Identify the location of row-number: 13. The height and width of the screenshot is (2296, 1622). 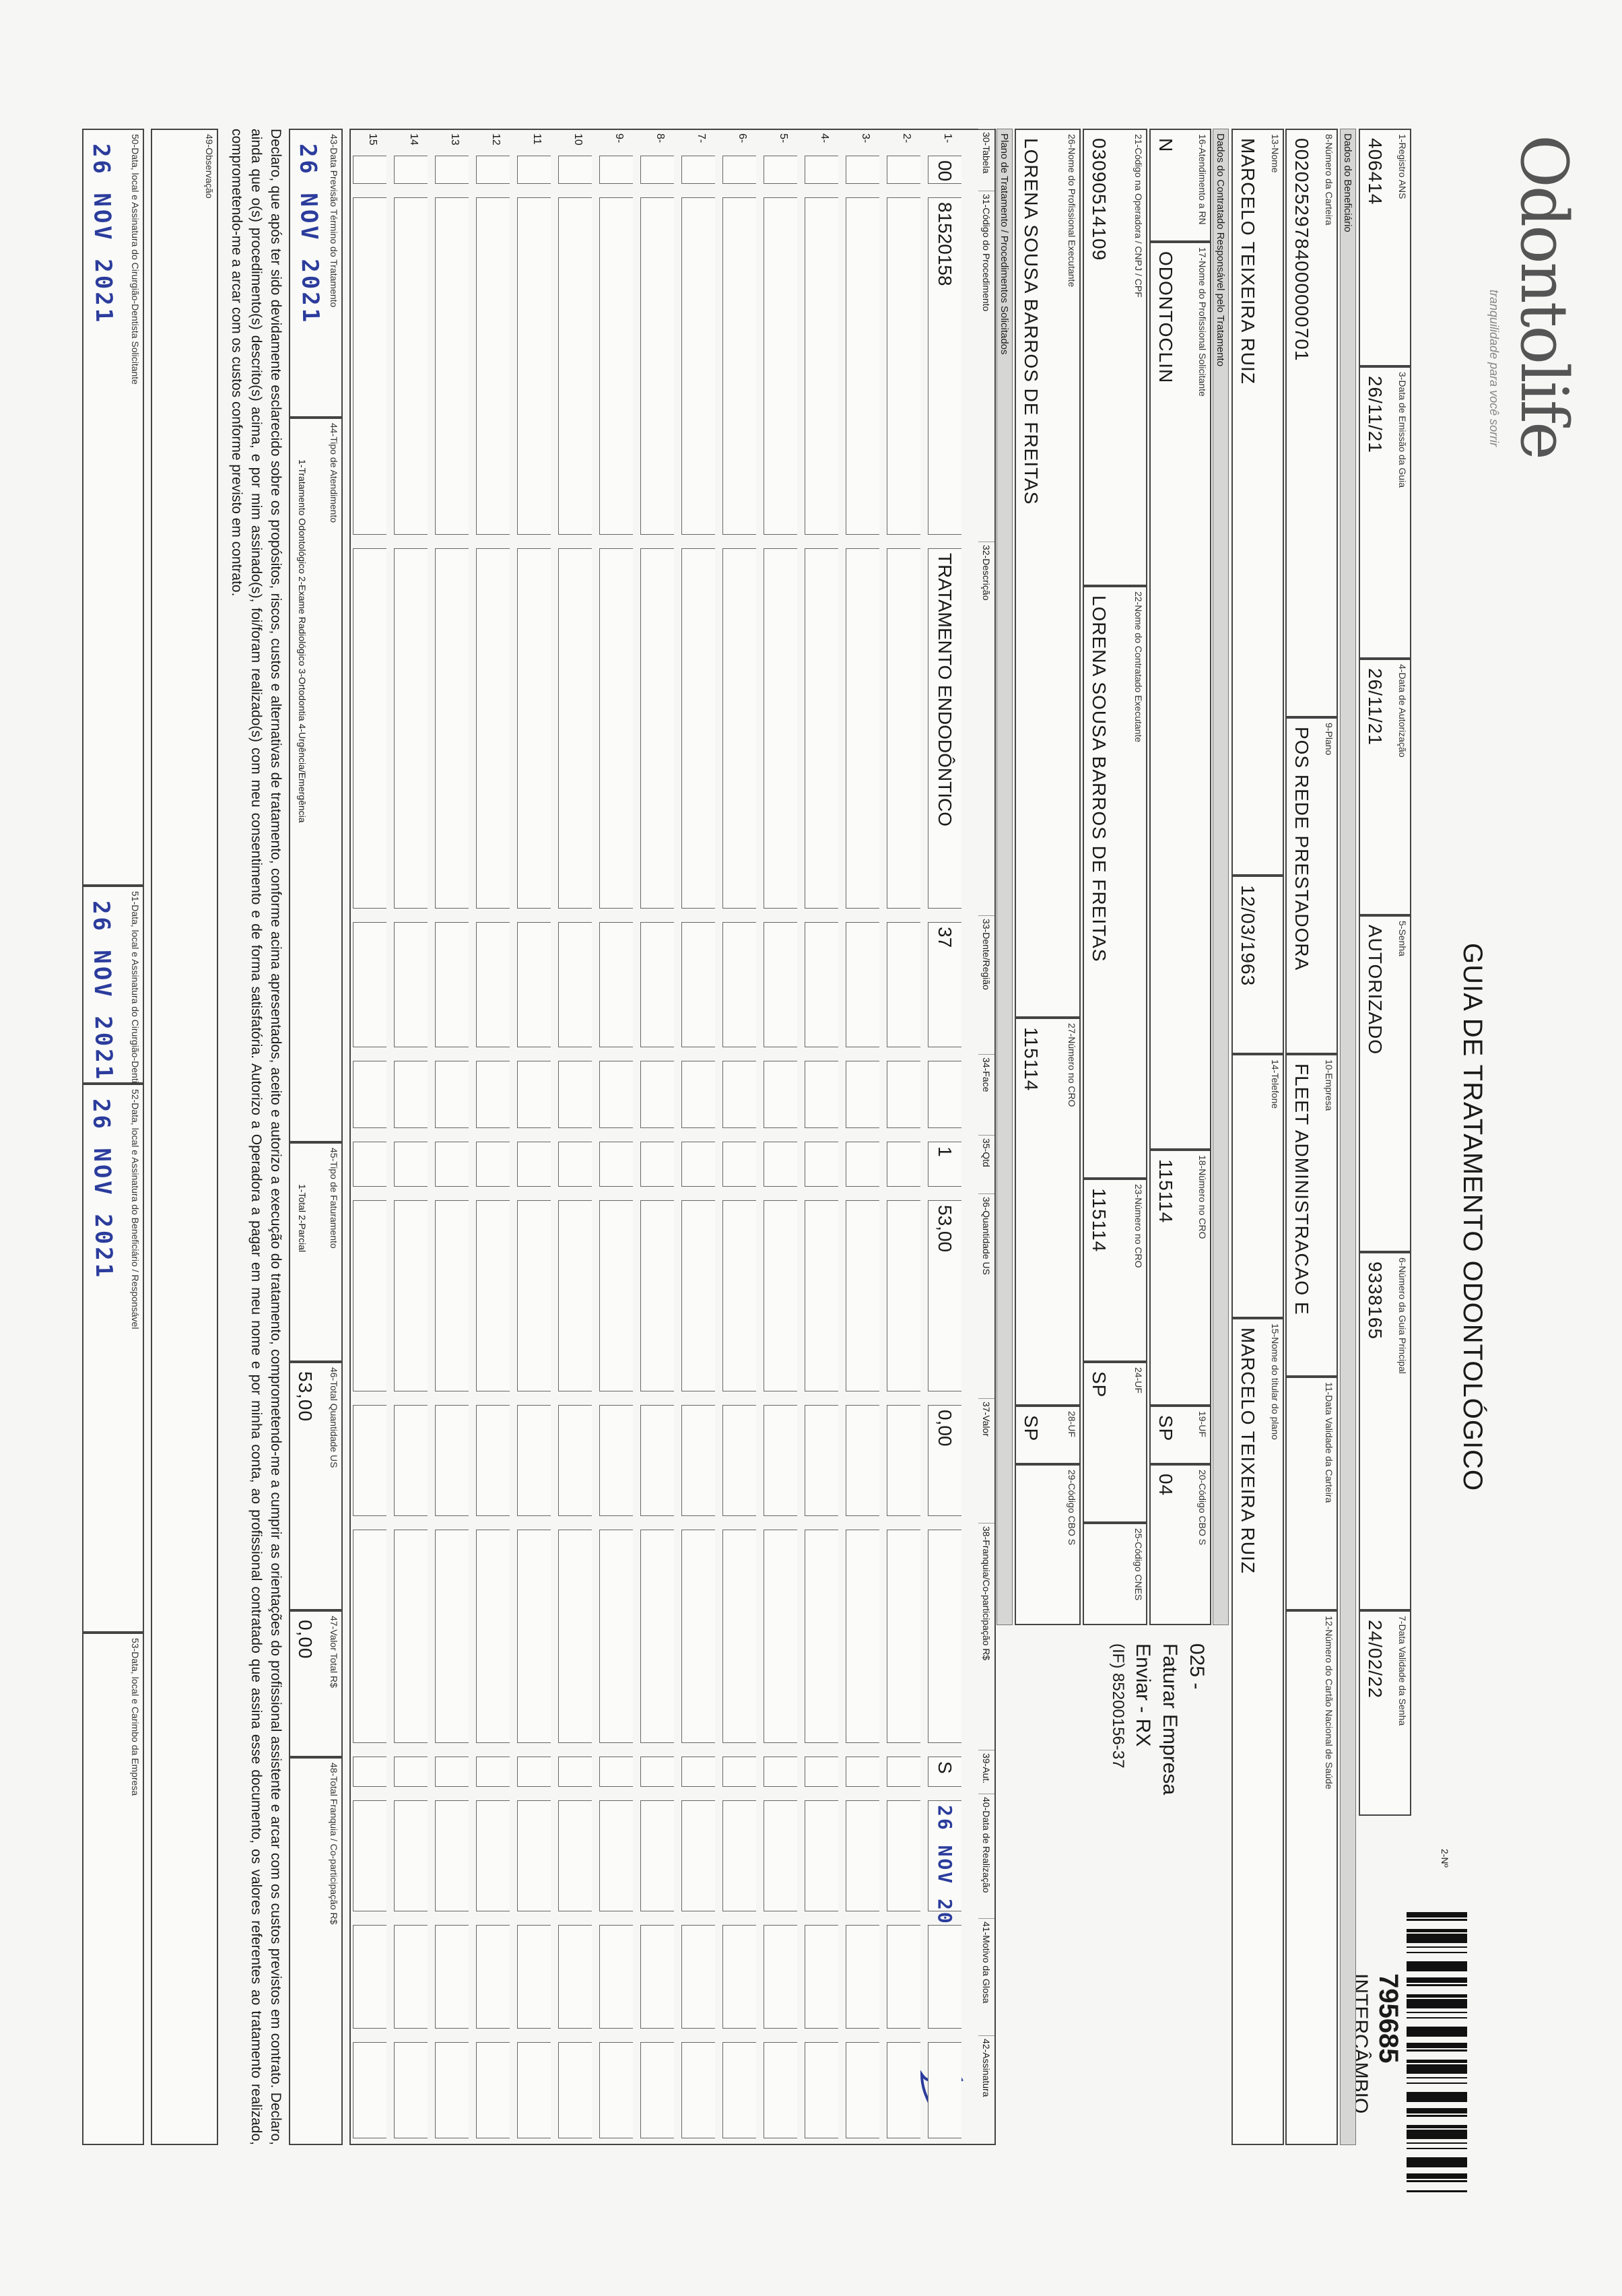
(455, 139).